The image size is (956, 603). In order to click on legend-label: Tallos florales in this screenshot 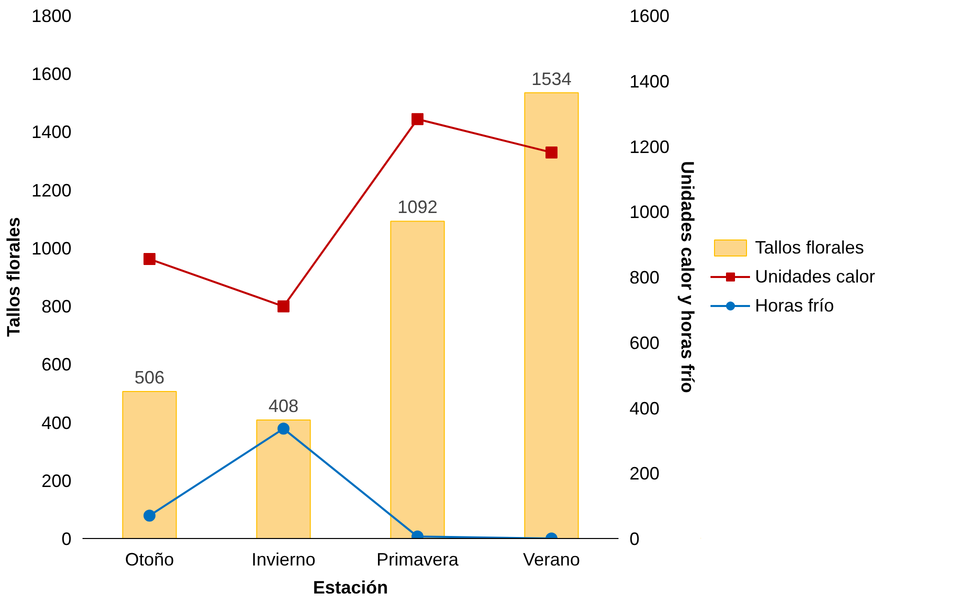, I will do `click(809, 247)`.